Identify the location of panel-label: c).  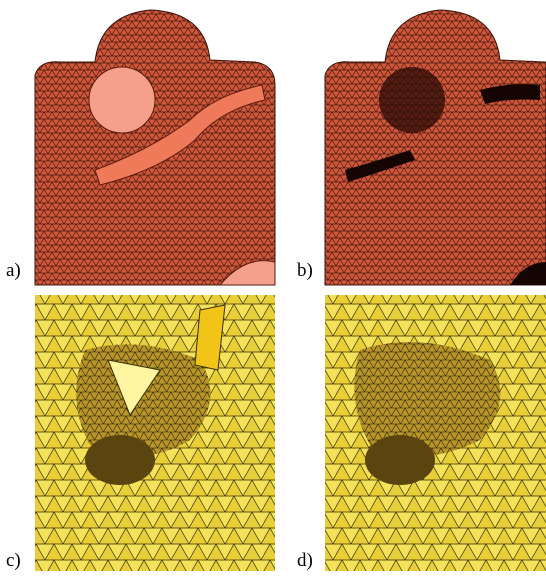
(13, 560).